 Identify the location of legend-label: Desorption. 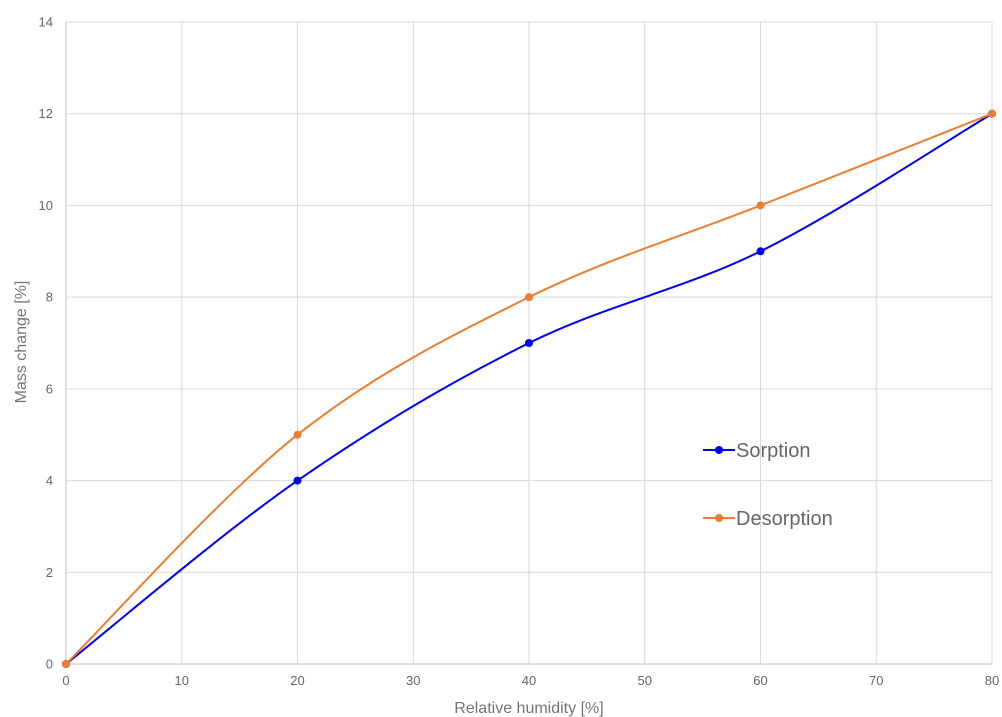
(784, 519).